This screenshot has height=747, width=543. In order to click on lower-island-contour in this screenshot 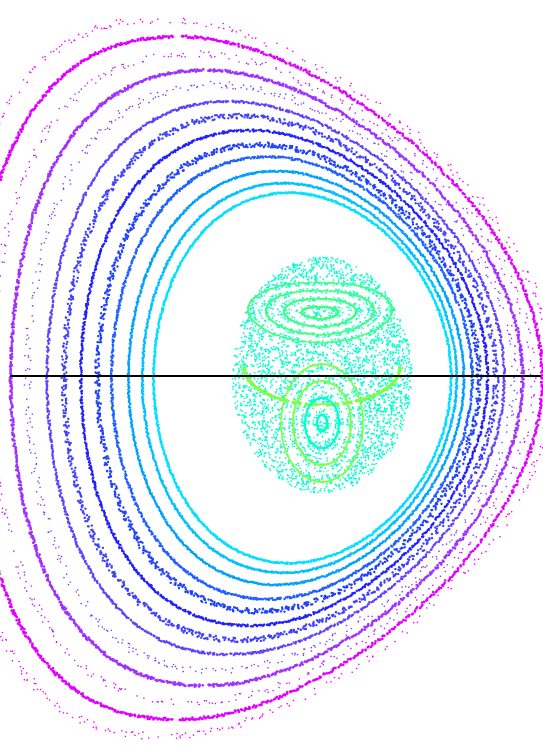, I will do `click(321, 423)`.